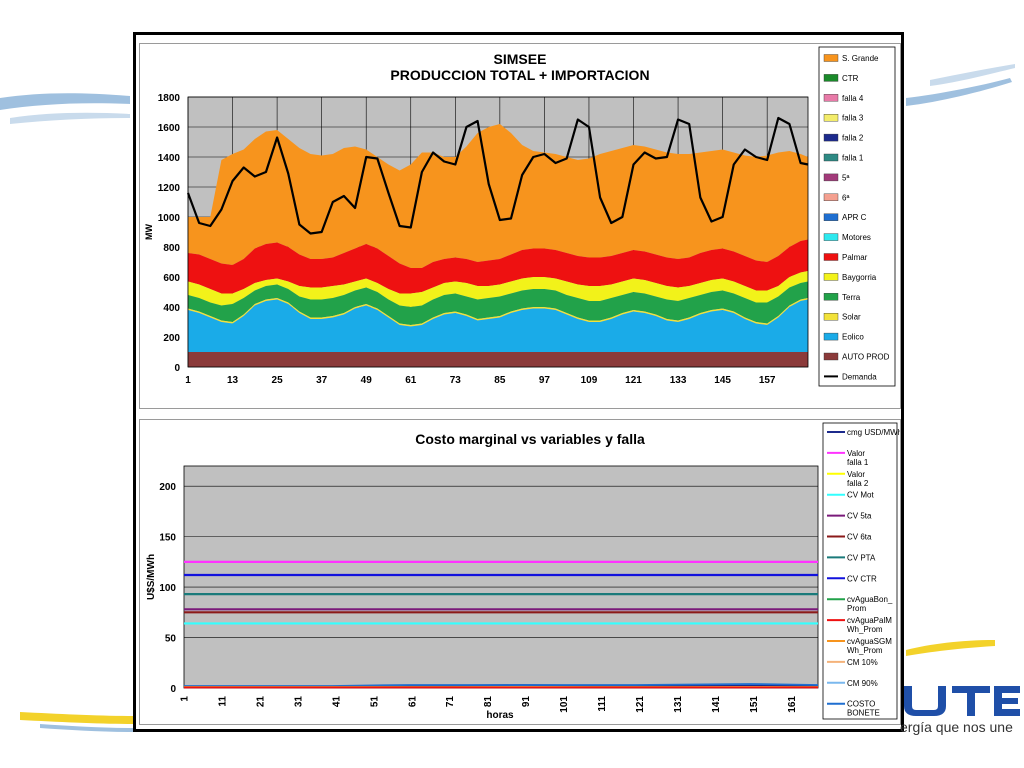 The height and width of the screenshot is (768, 1024). I want to click on x-tick-label: 25, so click(278, 380).